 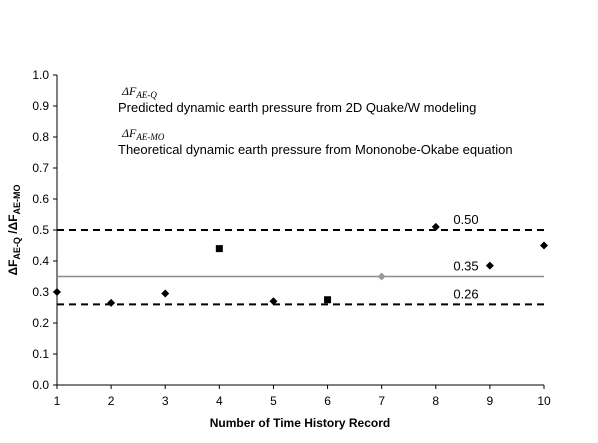 I want to click on x-tick-label: 6, so click(x=327, y=401).